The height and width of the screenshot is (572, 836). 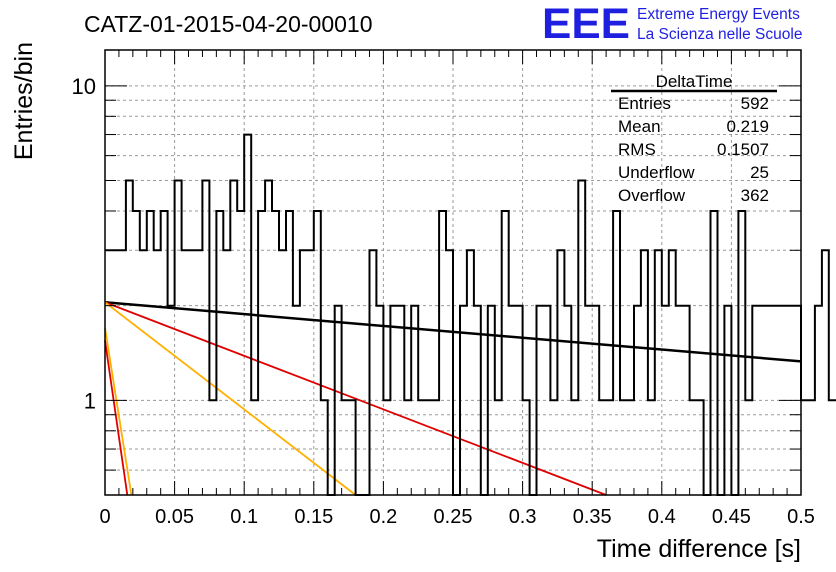 I want to click on x-tick-label: 0.2, so click(x=383, y=517).